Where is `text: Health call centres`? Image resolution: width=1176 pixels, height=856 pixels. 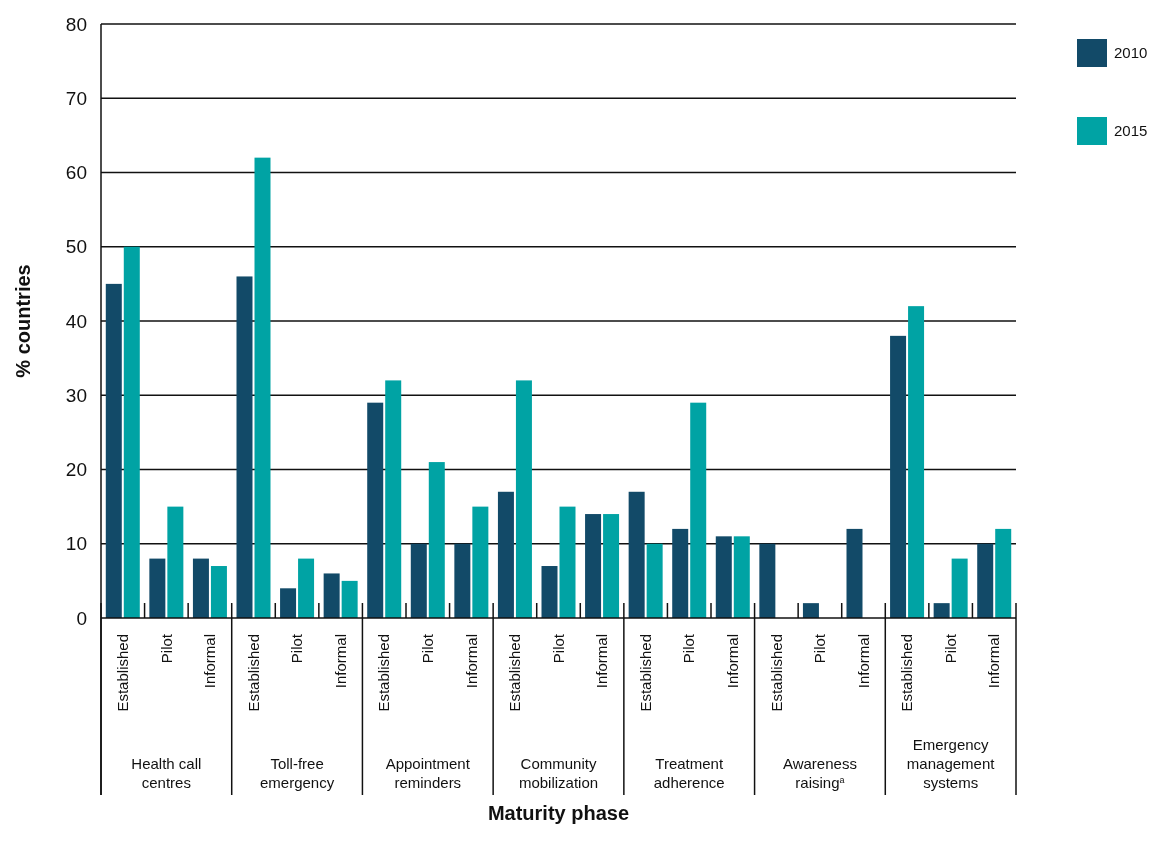 text: Health call centres is located at coordinates (166, 773).